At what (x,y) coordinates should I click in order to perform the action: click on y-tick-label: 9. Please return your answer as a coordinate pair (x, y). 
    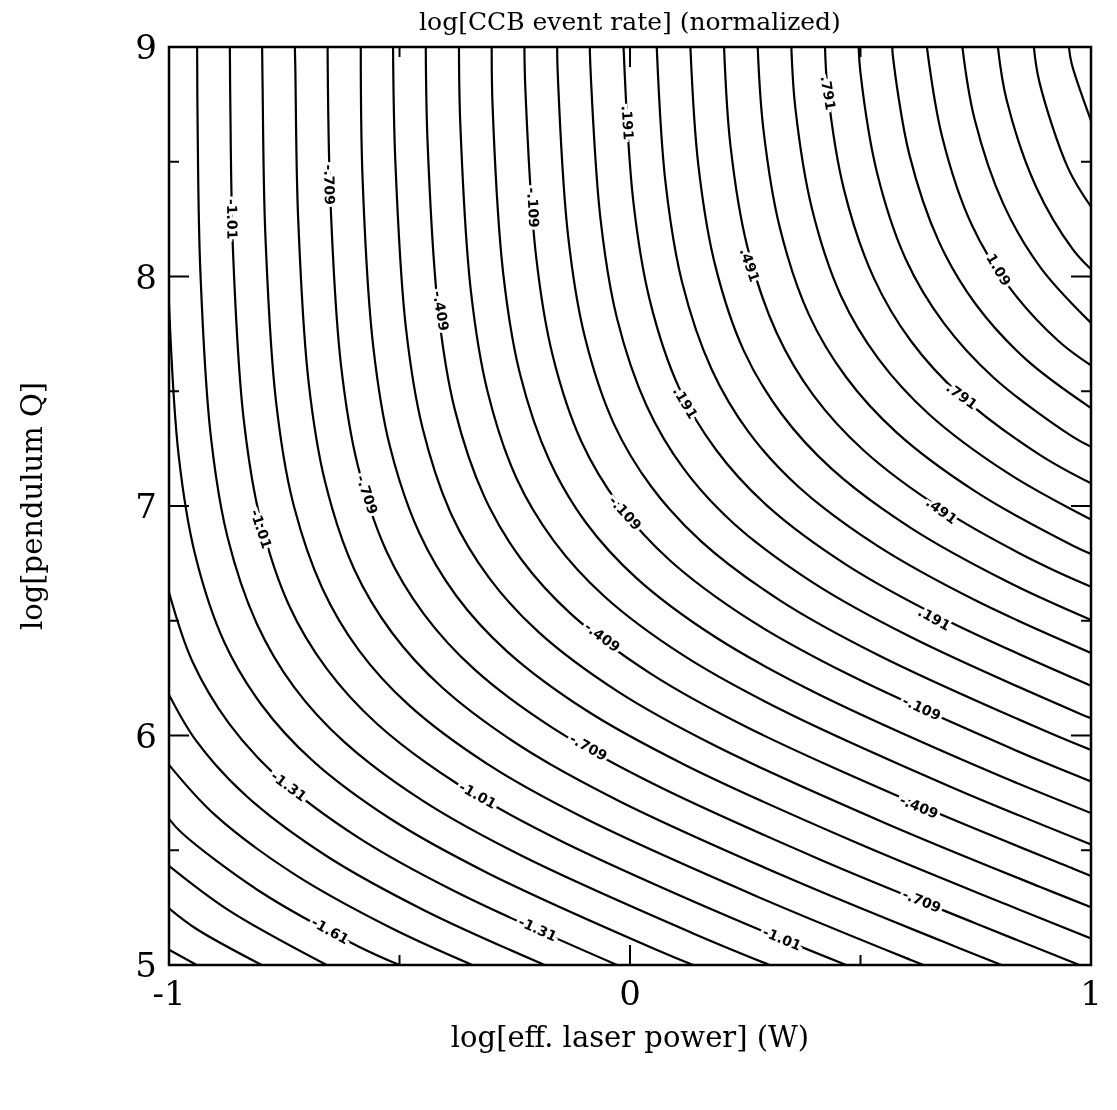
    Looking at the image, I should click on (146, 47).